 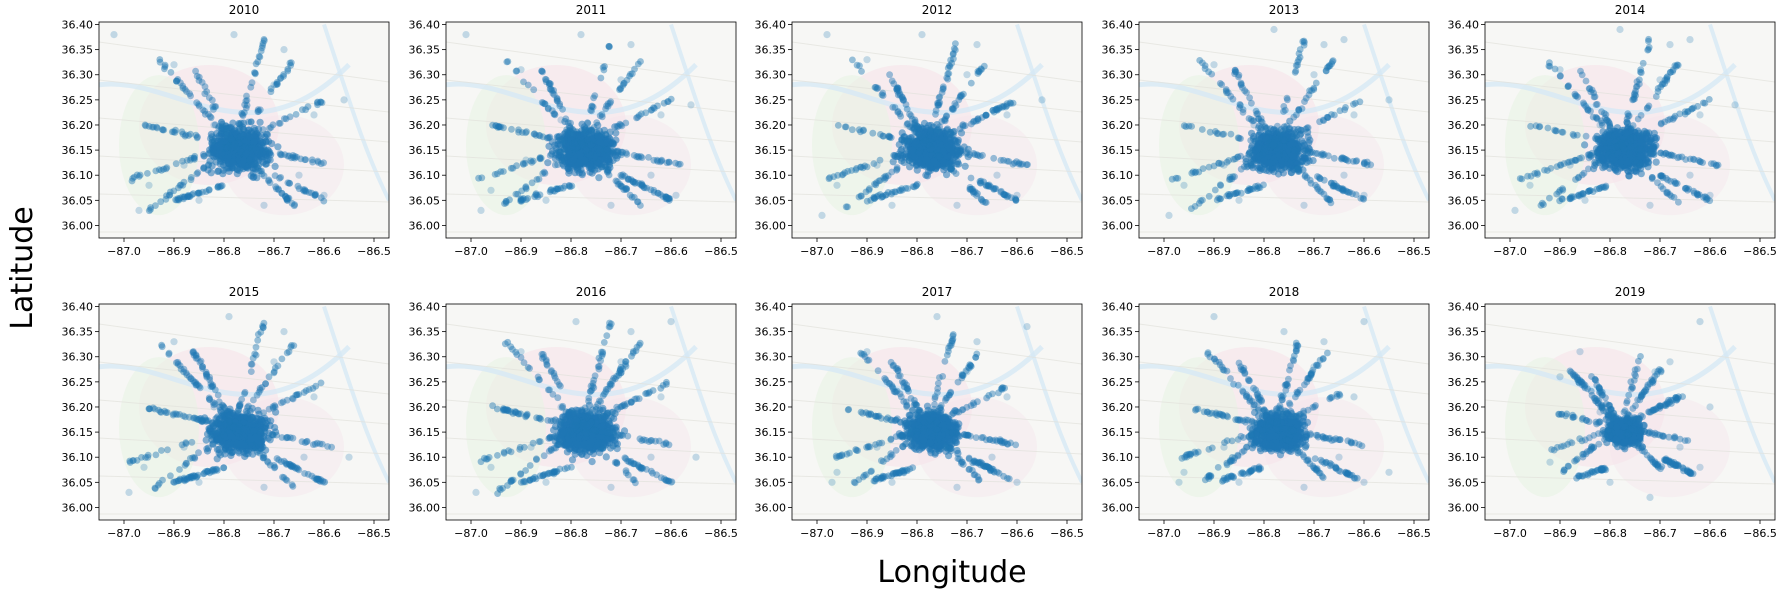 I want to click on y-tick-label: 36.30, so click(x=425, y=75).